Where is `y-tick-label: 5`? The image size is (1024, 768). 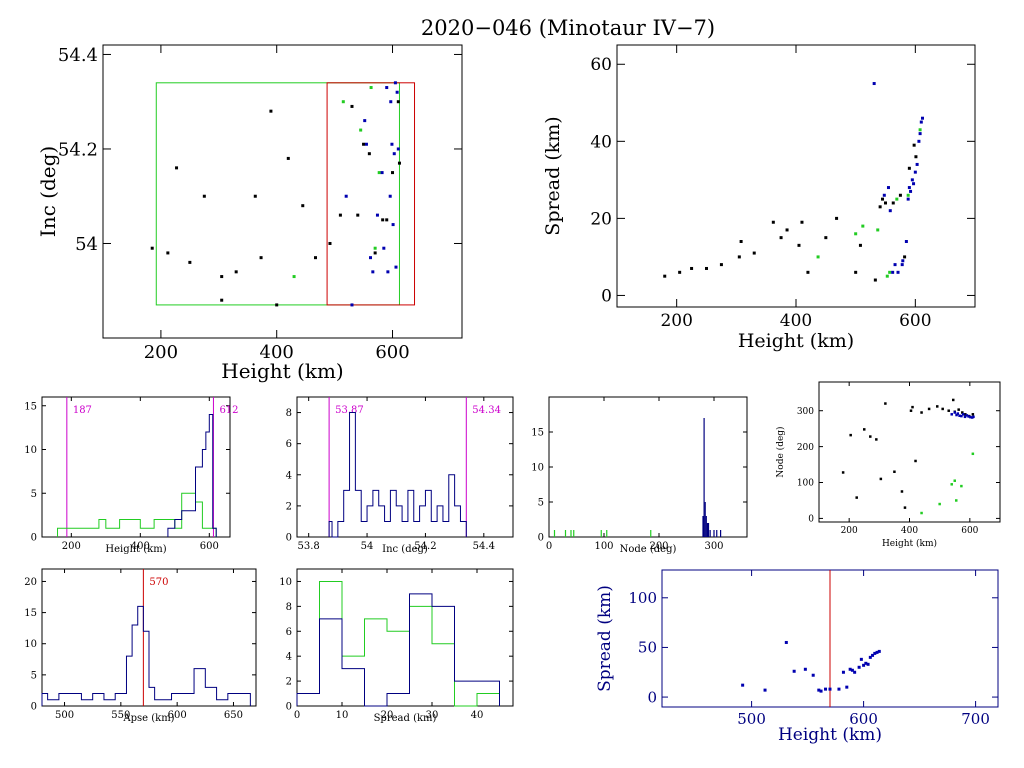
y-tick-label: 5 is located at coordinates (34, 675).